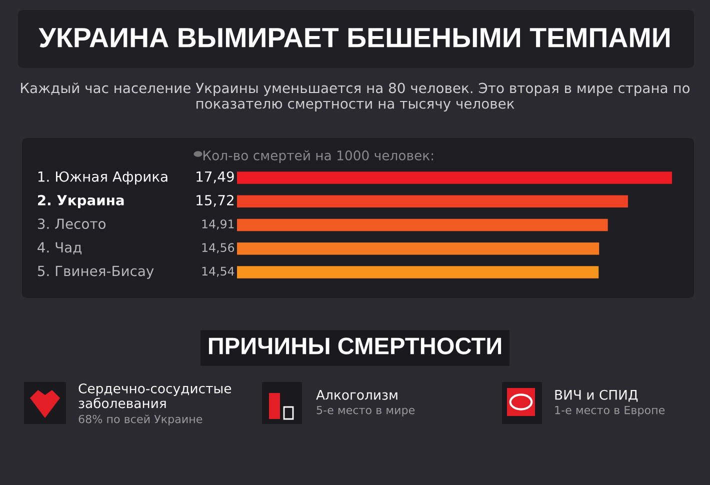  What do you see at coordinates (215, 177) in the screenshot?
I see `data-label: 17,49` at bounding box center [215, 177].